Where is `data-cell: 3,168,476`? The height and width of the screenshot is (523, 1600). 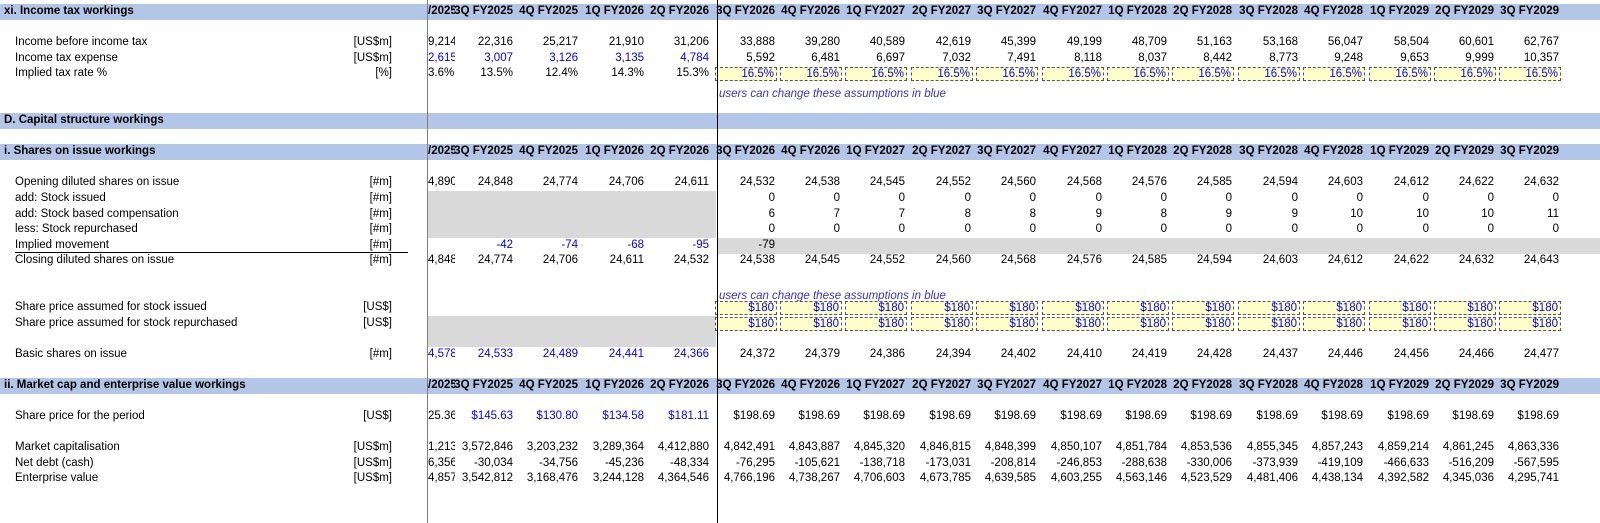 data-cell: 3,168,476 is located at coordinates (552, 478).